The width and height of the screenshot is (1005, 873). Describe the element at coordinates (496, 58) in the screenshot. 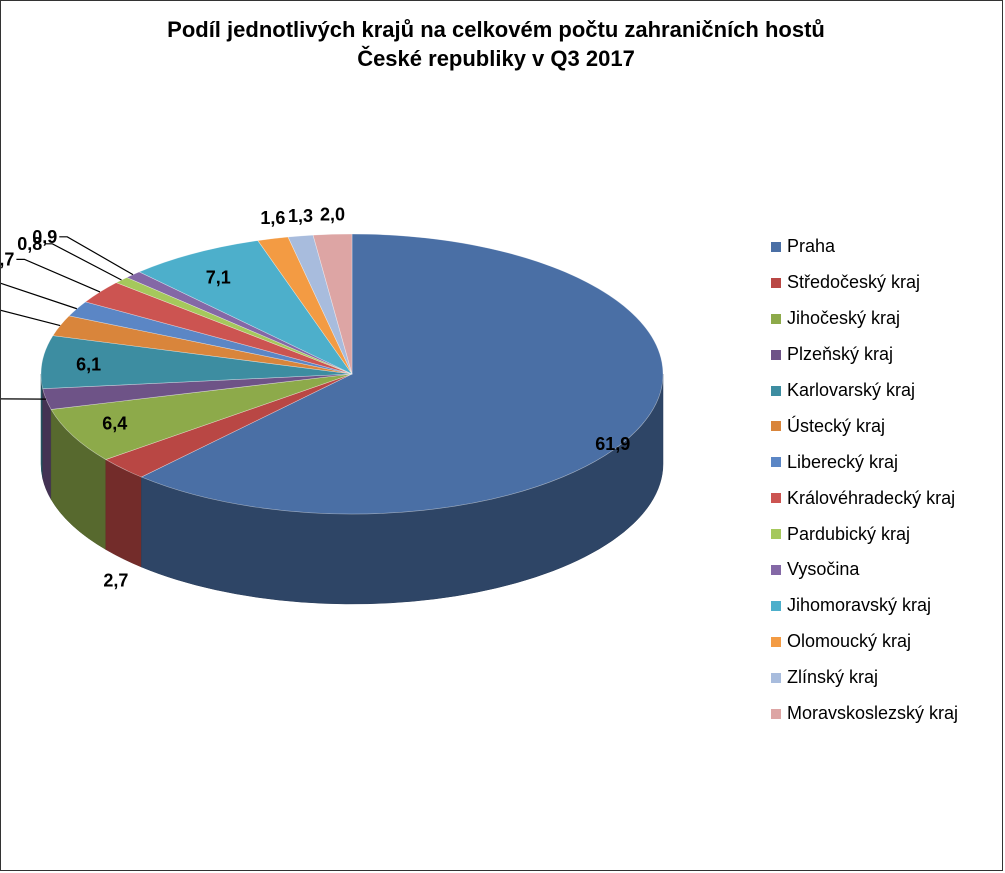

I see `chart-title-line-2: České republiky v Q3 2017` at that location.